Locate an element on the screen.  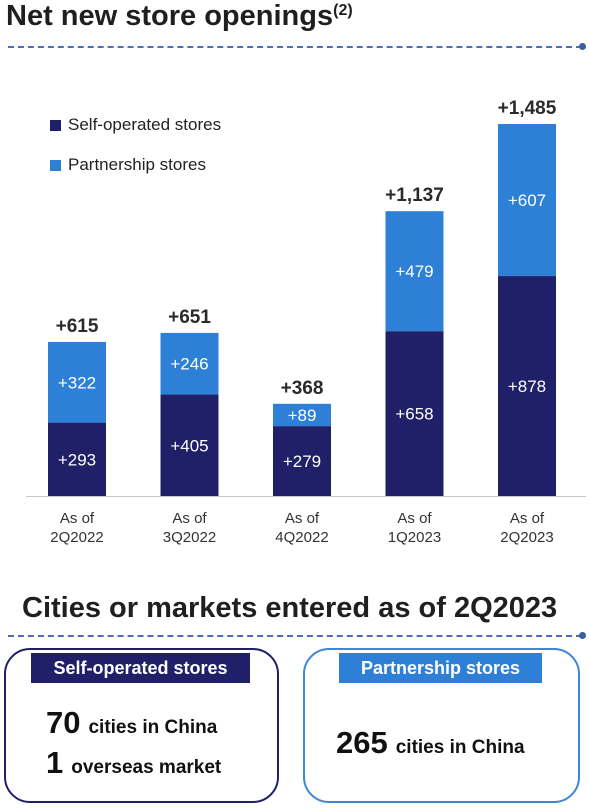
chart-title: Net new store openings(2) is located at coordinates (179, 16).